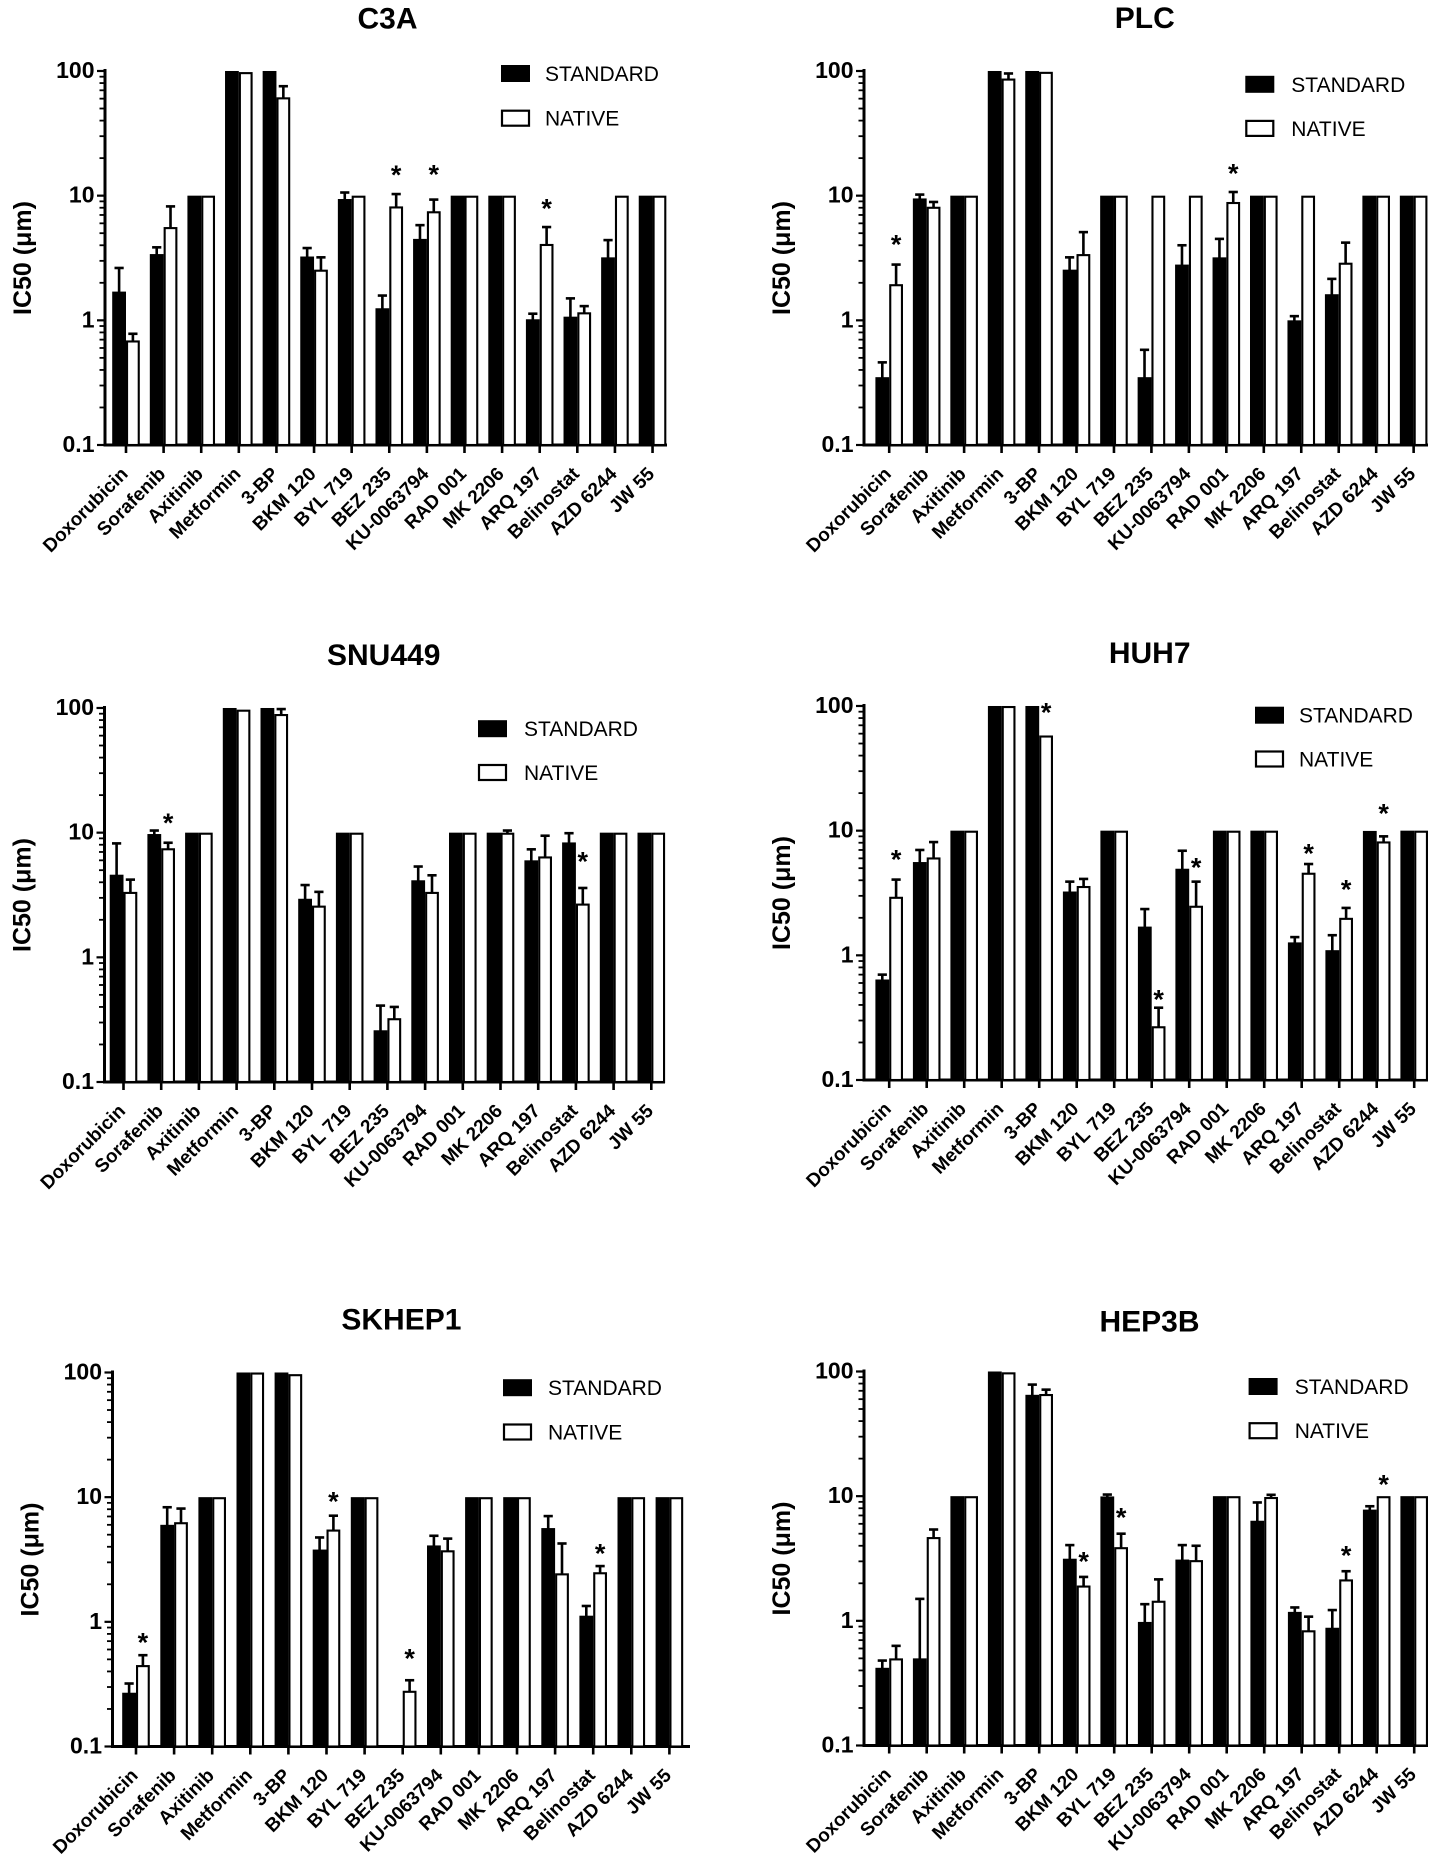  What do you see at coordinates (1145, 18) in the screenshot?
I see `svg-text: PLC` at bounding box center [1145, 18].